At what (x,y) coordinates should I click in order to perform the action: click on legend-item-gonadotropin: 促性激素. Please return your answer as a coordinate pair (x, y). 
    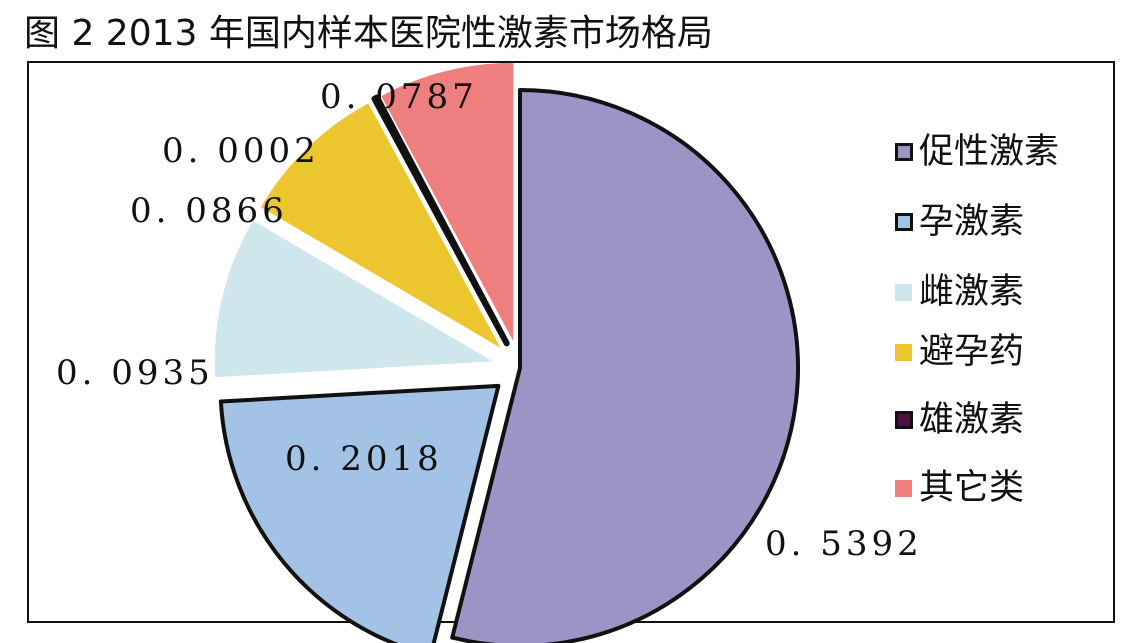
    Looking at the image, I should click on (977, 152).